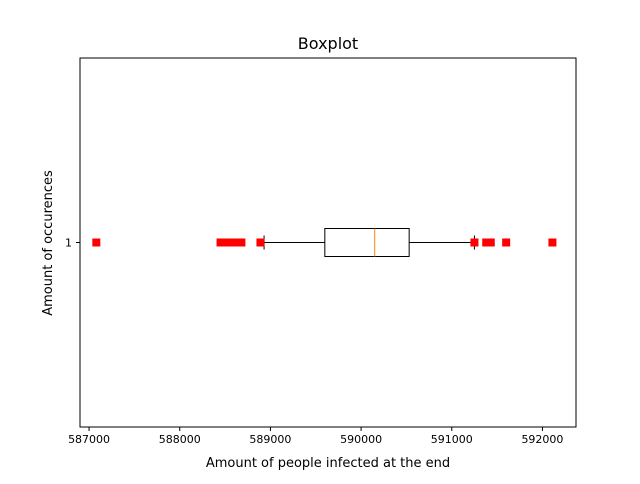 The width and height of the screenshot is (640, 484). I want to click on x-tick-label: 592000, so click(542, 439).